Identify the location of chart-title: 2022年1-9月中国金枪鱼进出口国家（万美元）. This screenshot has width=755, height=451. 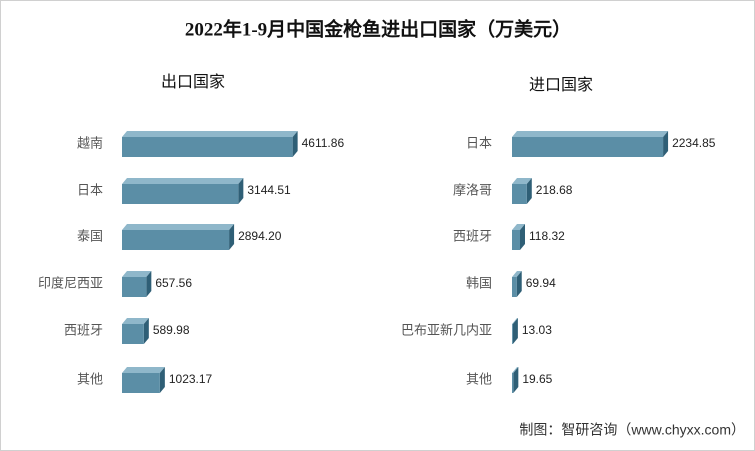
(378, 28).